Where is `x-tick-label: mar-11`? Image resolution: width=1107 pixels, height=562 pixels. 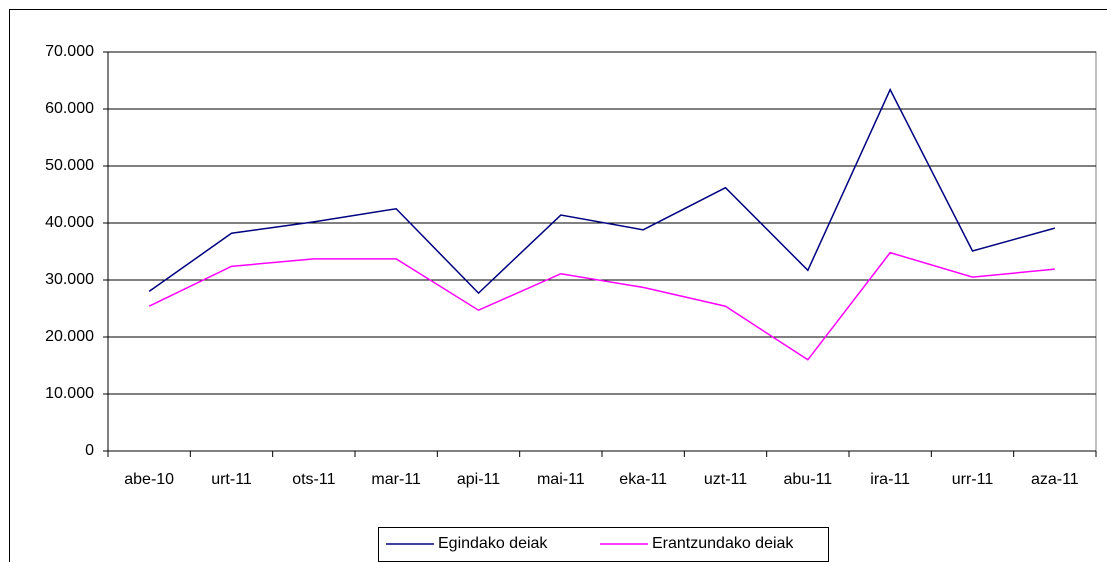
x-tick-label: mar-11 is located at coordinates (396, 479).